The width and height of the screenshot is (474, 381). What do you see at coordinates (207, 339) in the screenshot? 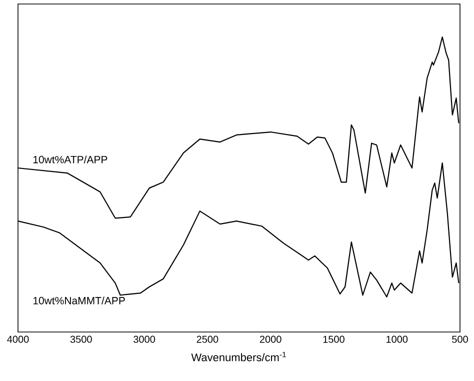
I see `x-tick-label: 2500` at bounding box center [207, 339].